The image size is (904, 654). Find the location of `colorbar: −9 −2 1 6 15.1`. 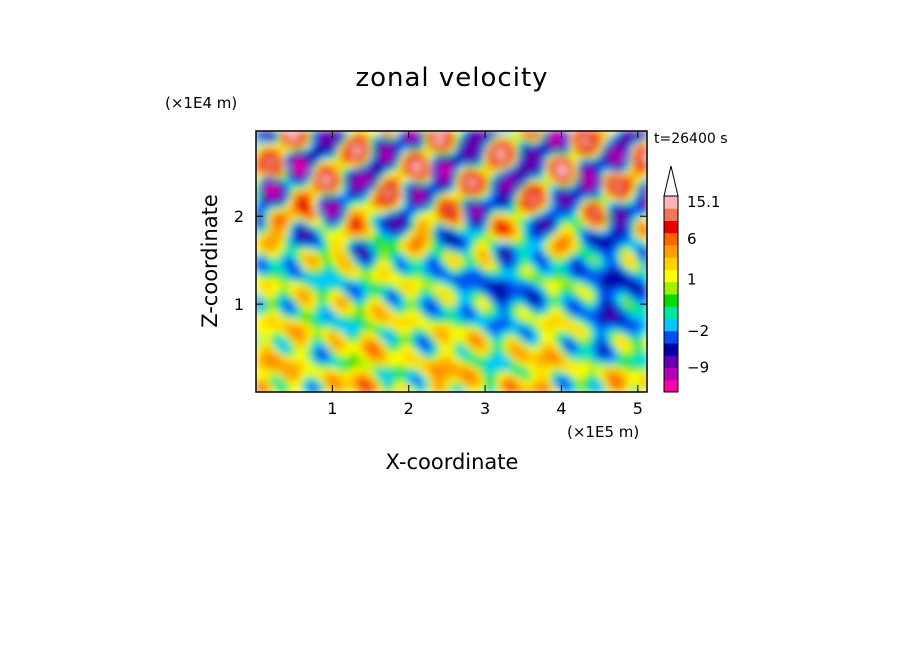

colorbar: −9 −2 1 6 15.1 is located at coordinates (691, 279).